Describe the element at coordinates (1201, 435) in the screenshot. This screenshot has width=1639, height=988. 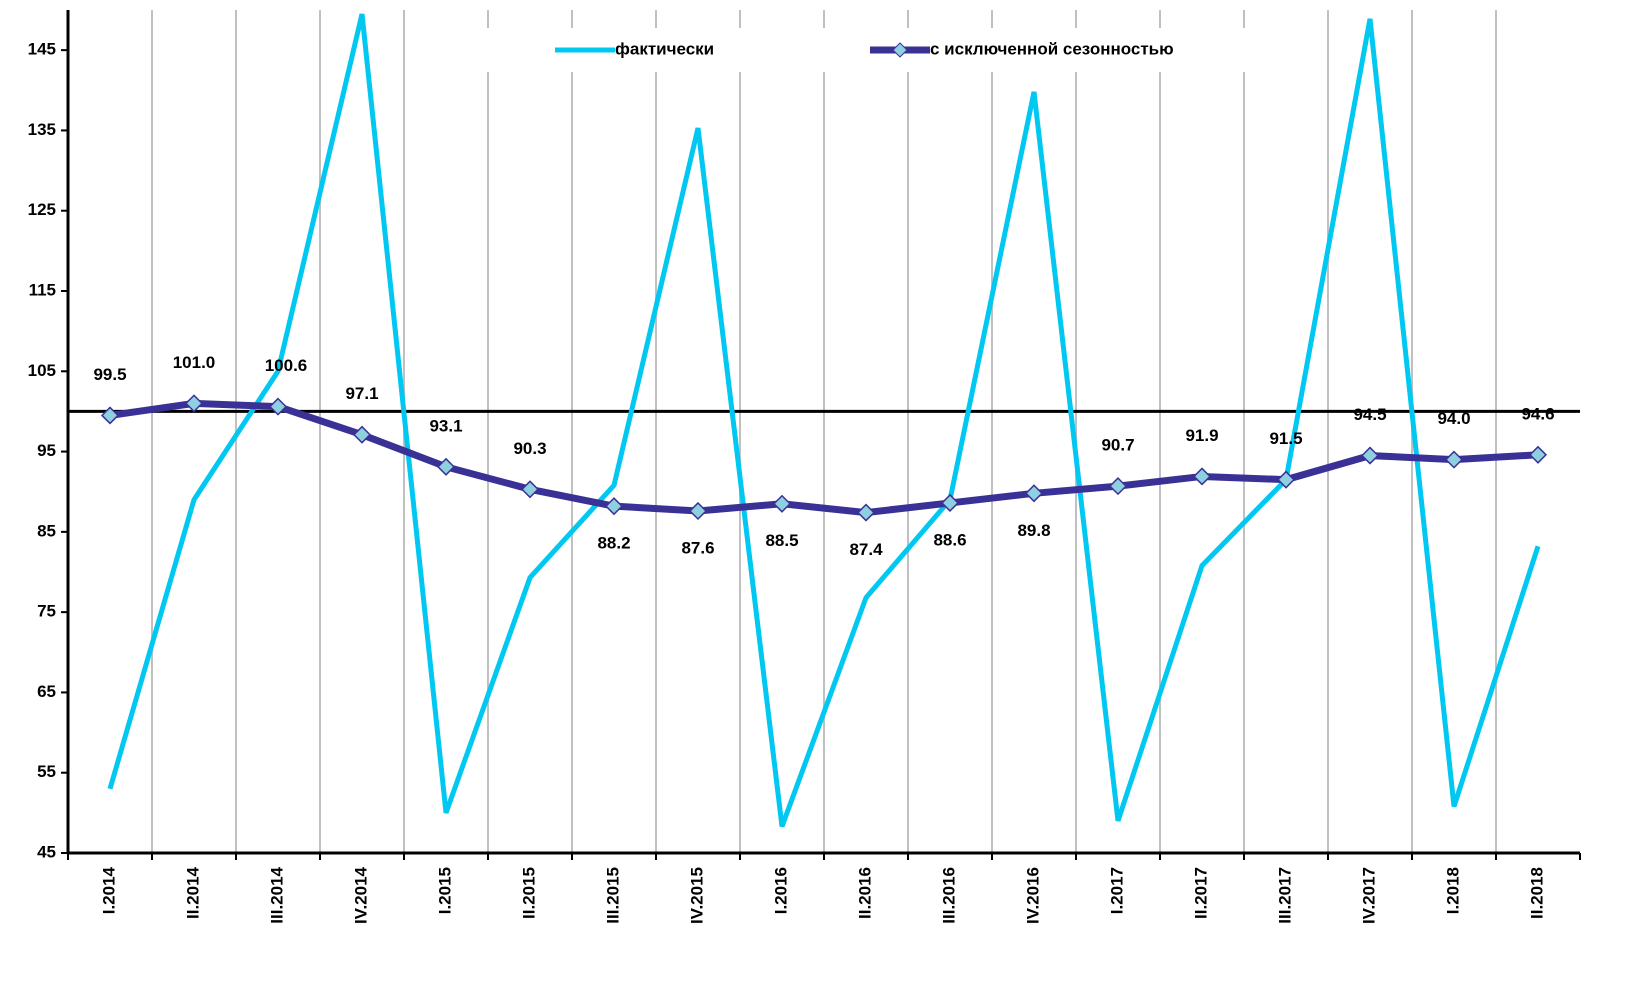
I see `data-label: 91.9` at that location.